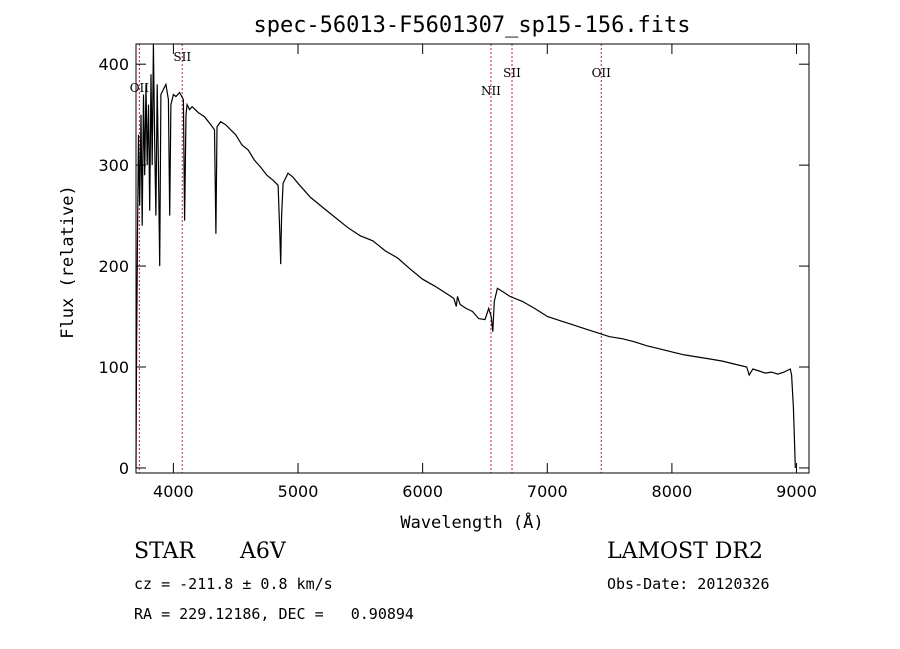  What do you see at coordinates (471, 522) in the screenshot?
I see `x-axis-label: Wavelength (Å)` at bounding box center [471, 522].